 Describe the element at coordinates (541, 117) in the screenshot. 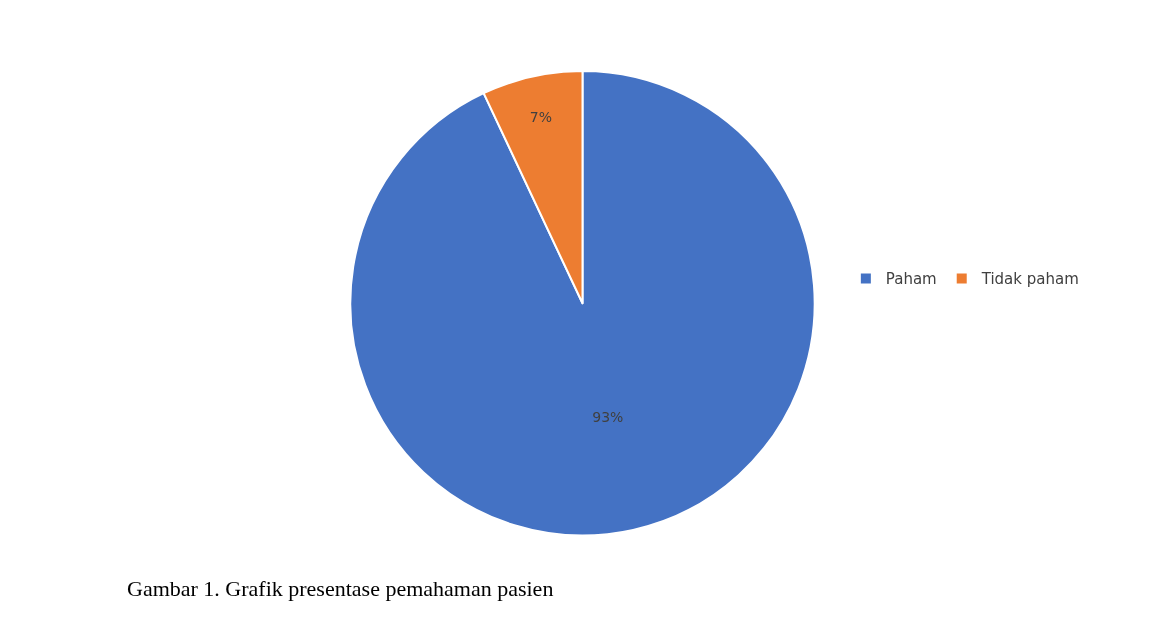

I see `data-label: 7%` at that location.